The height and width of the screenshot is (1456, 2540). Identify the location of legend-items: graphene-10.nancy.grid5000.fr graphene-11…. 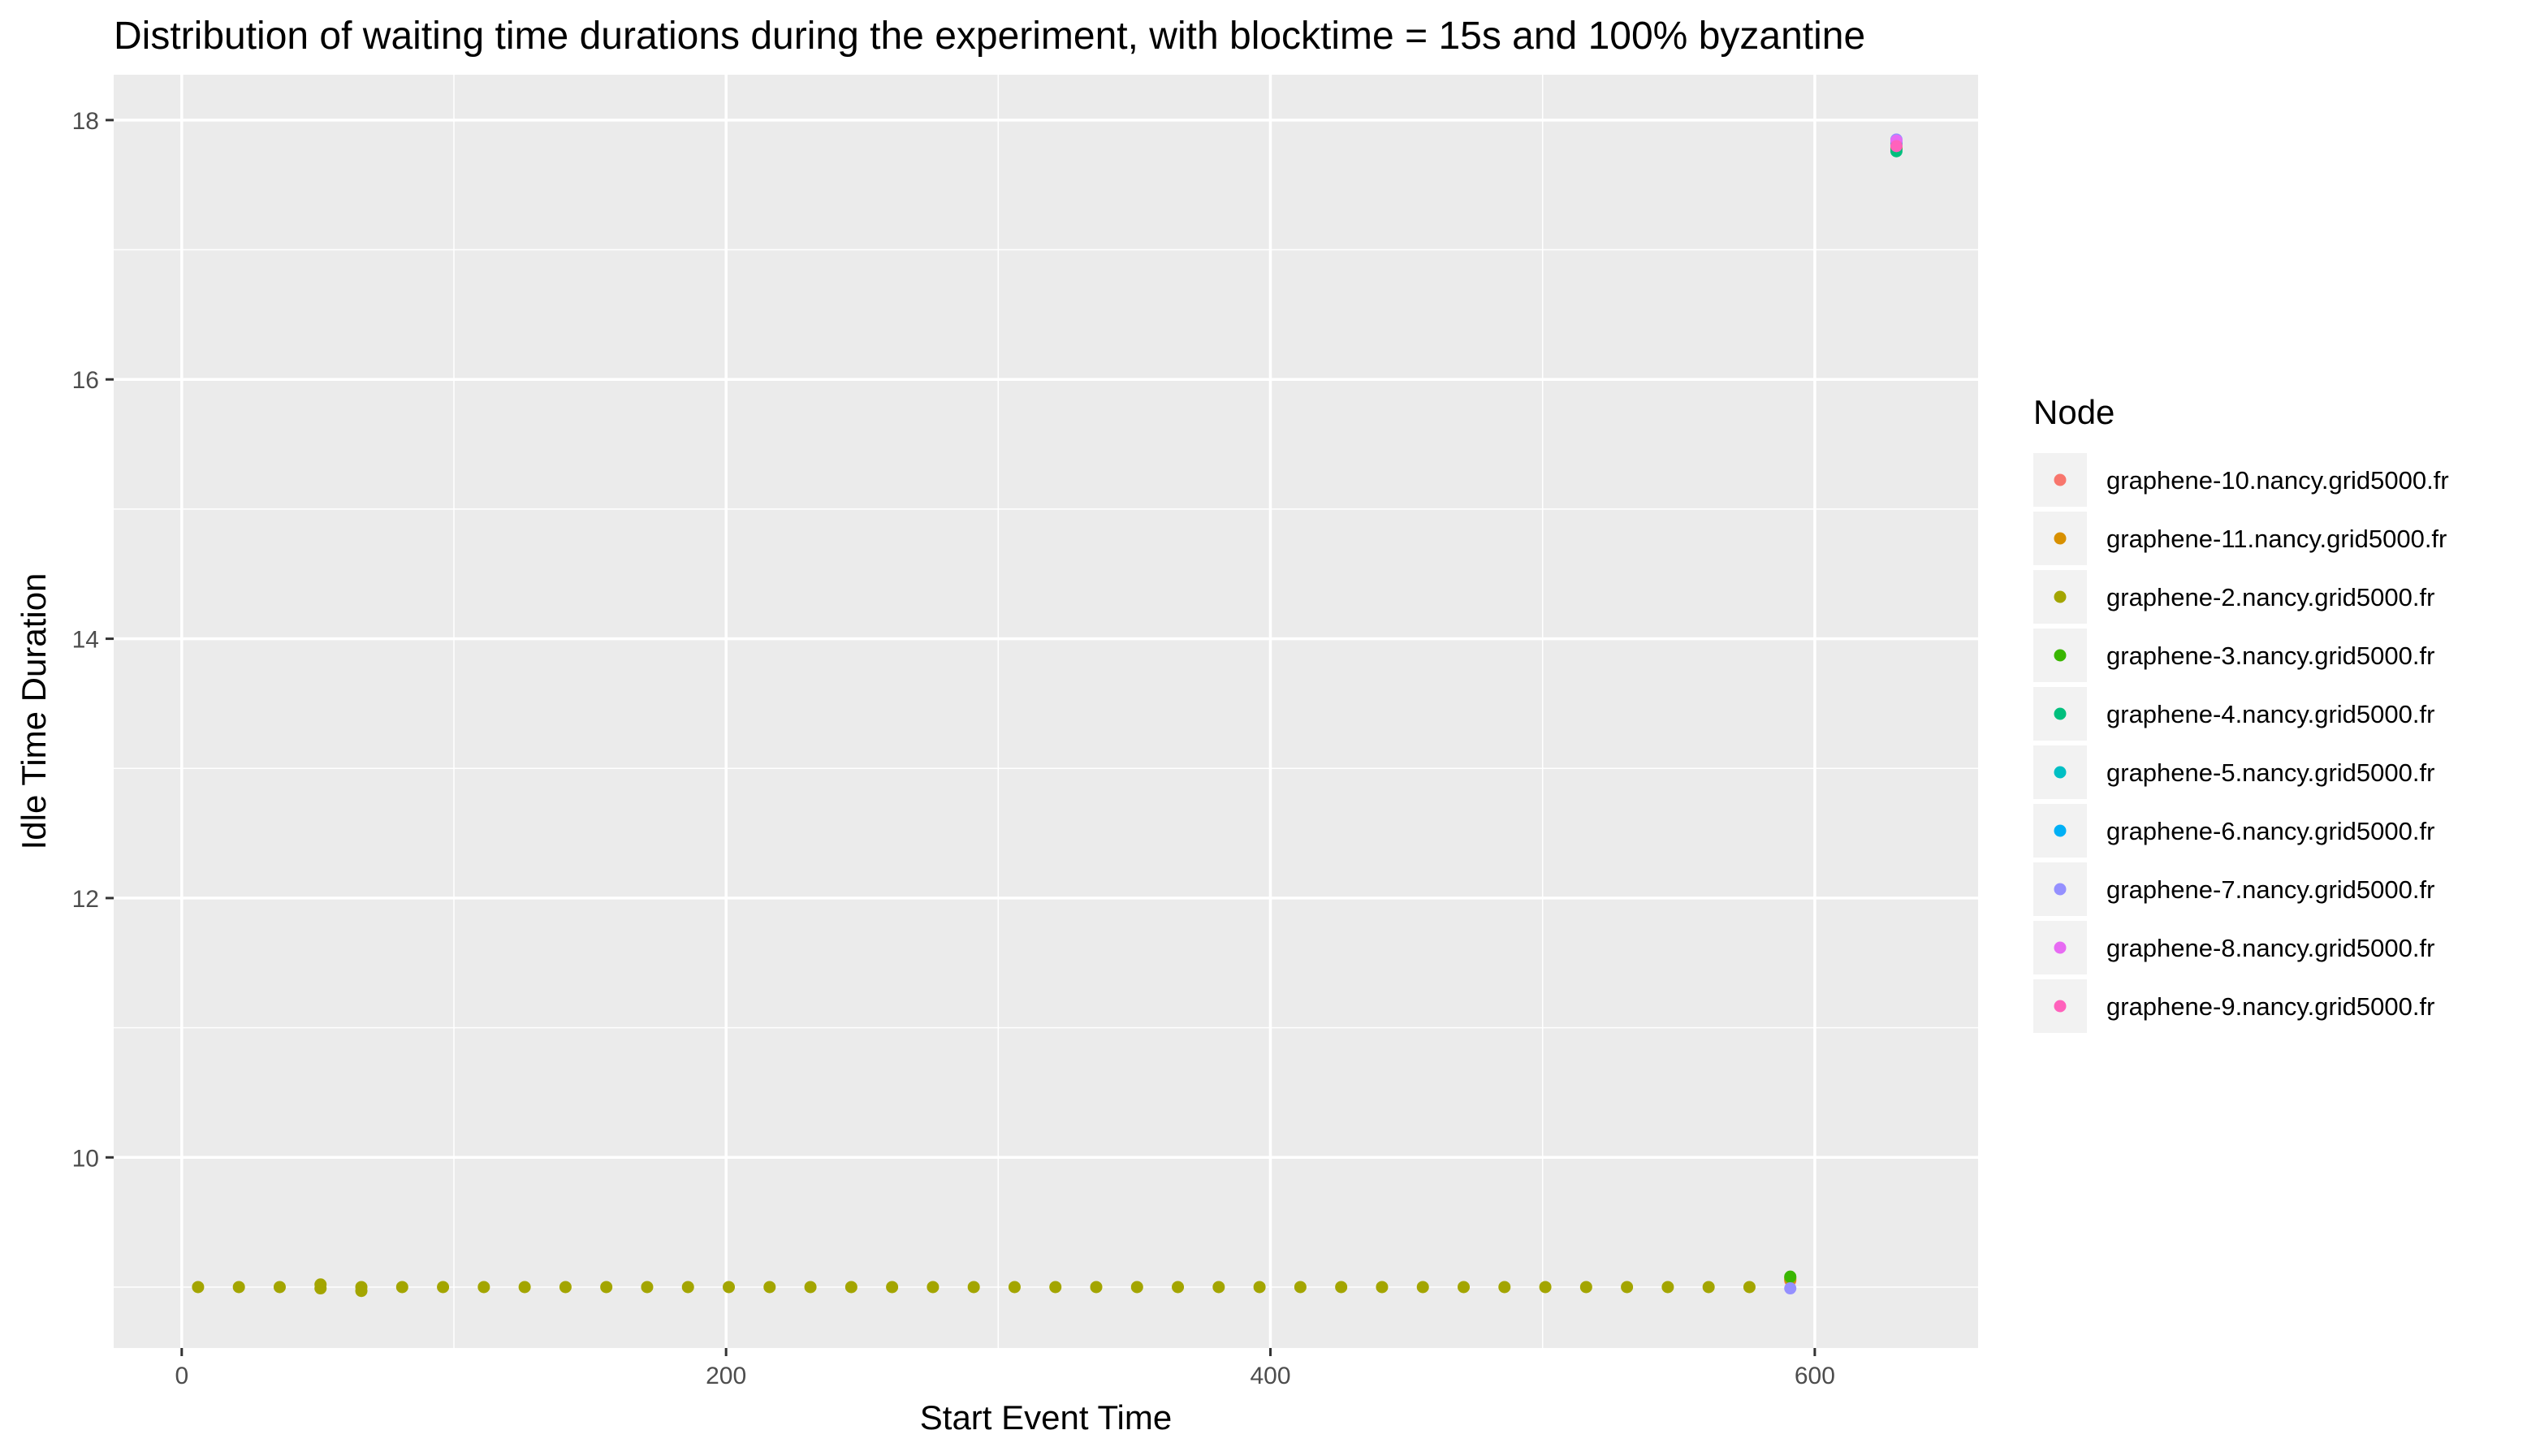
(2241, 743).